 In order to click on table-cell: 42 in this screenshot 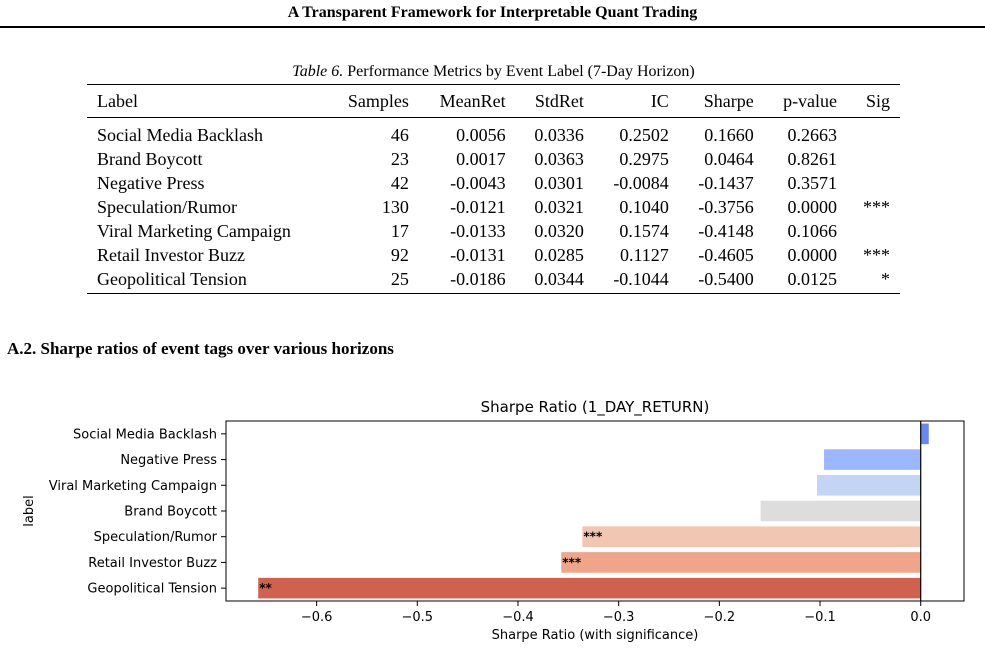, I will do `click(399, 183)`.